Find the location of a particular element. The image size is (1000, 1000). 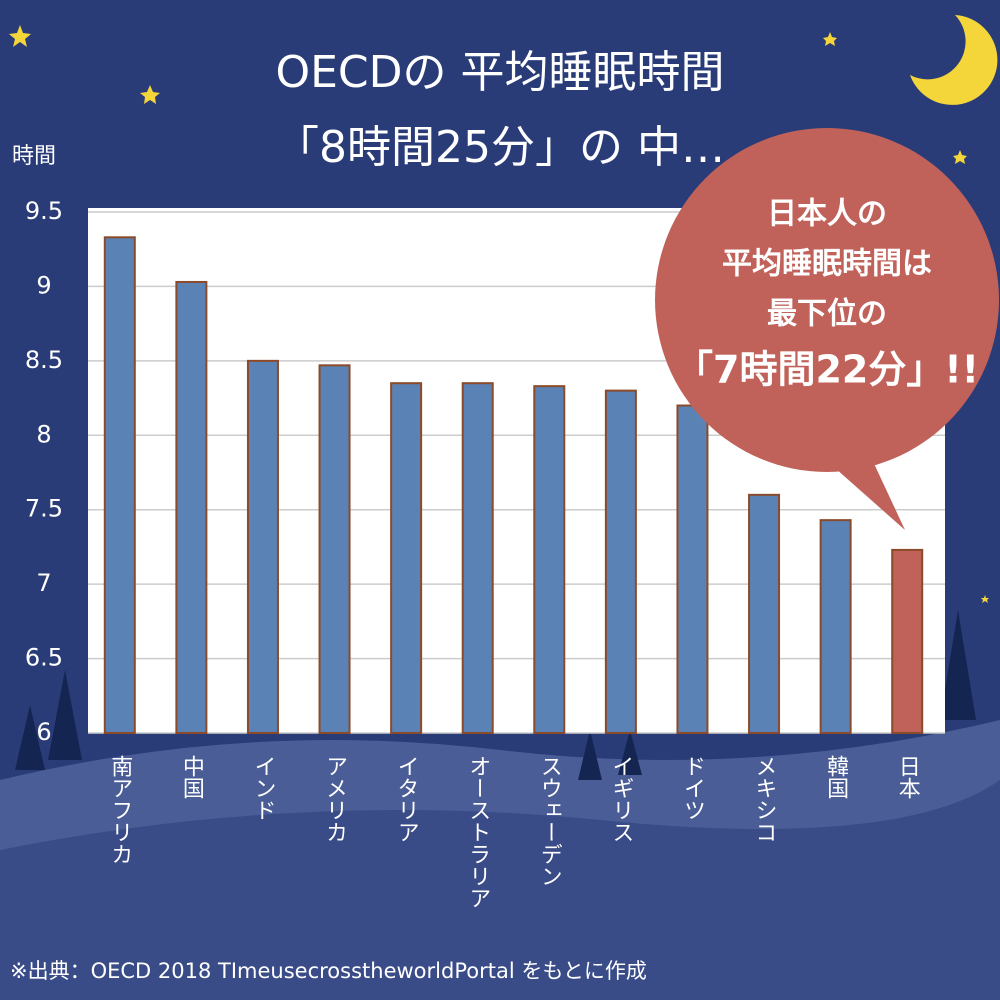

x-tick-label: 南アフリカ is located at coordinates (119, 810).